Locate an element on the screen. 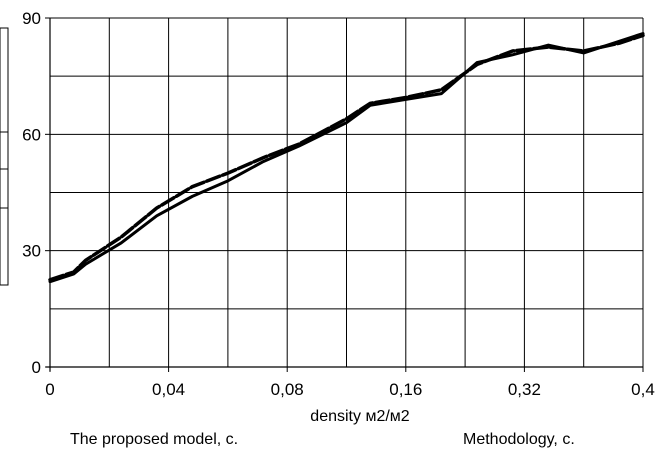 This screenshot has width=671, height=450. x-tick-label: 0 is located at coordinates (49, 389).